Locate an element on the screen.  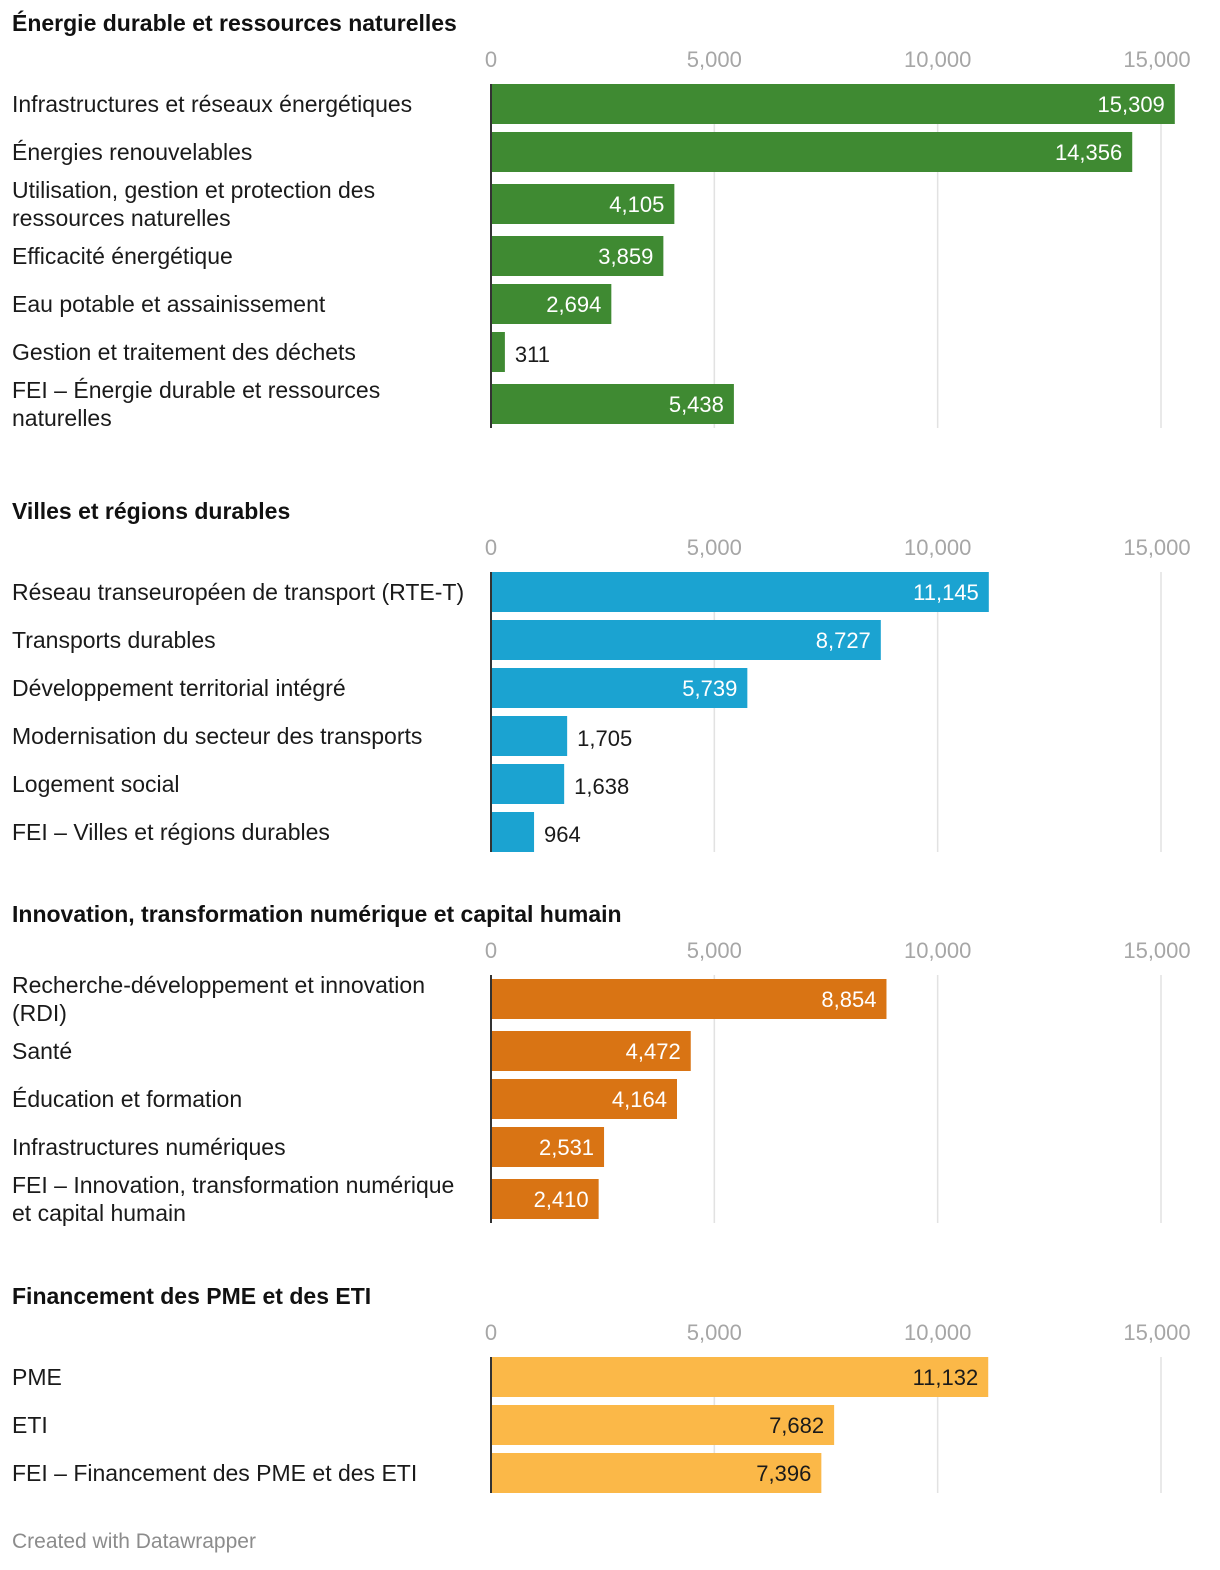
section-title: Financement des PME et des ETI is located at coordinates (191, 1296).